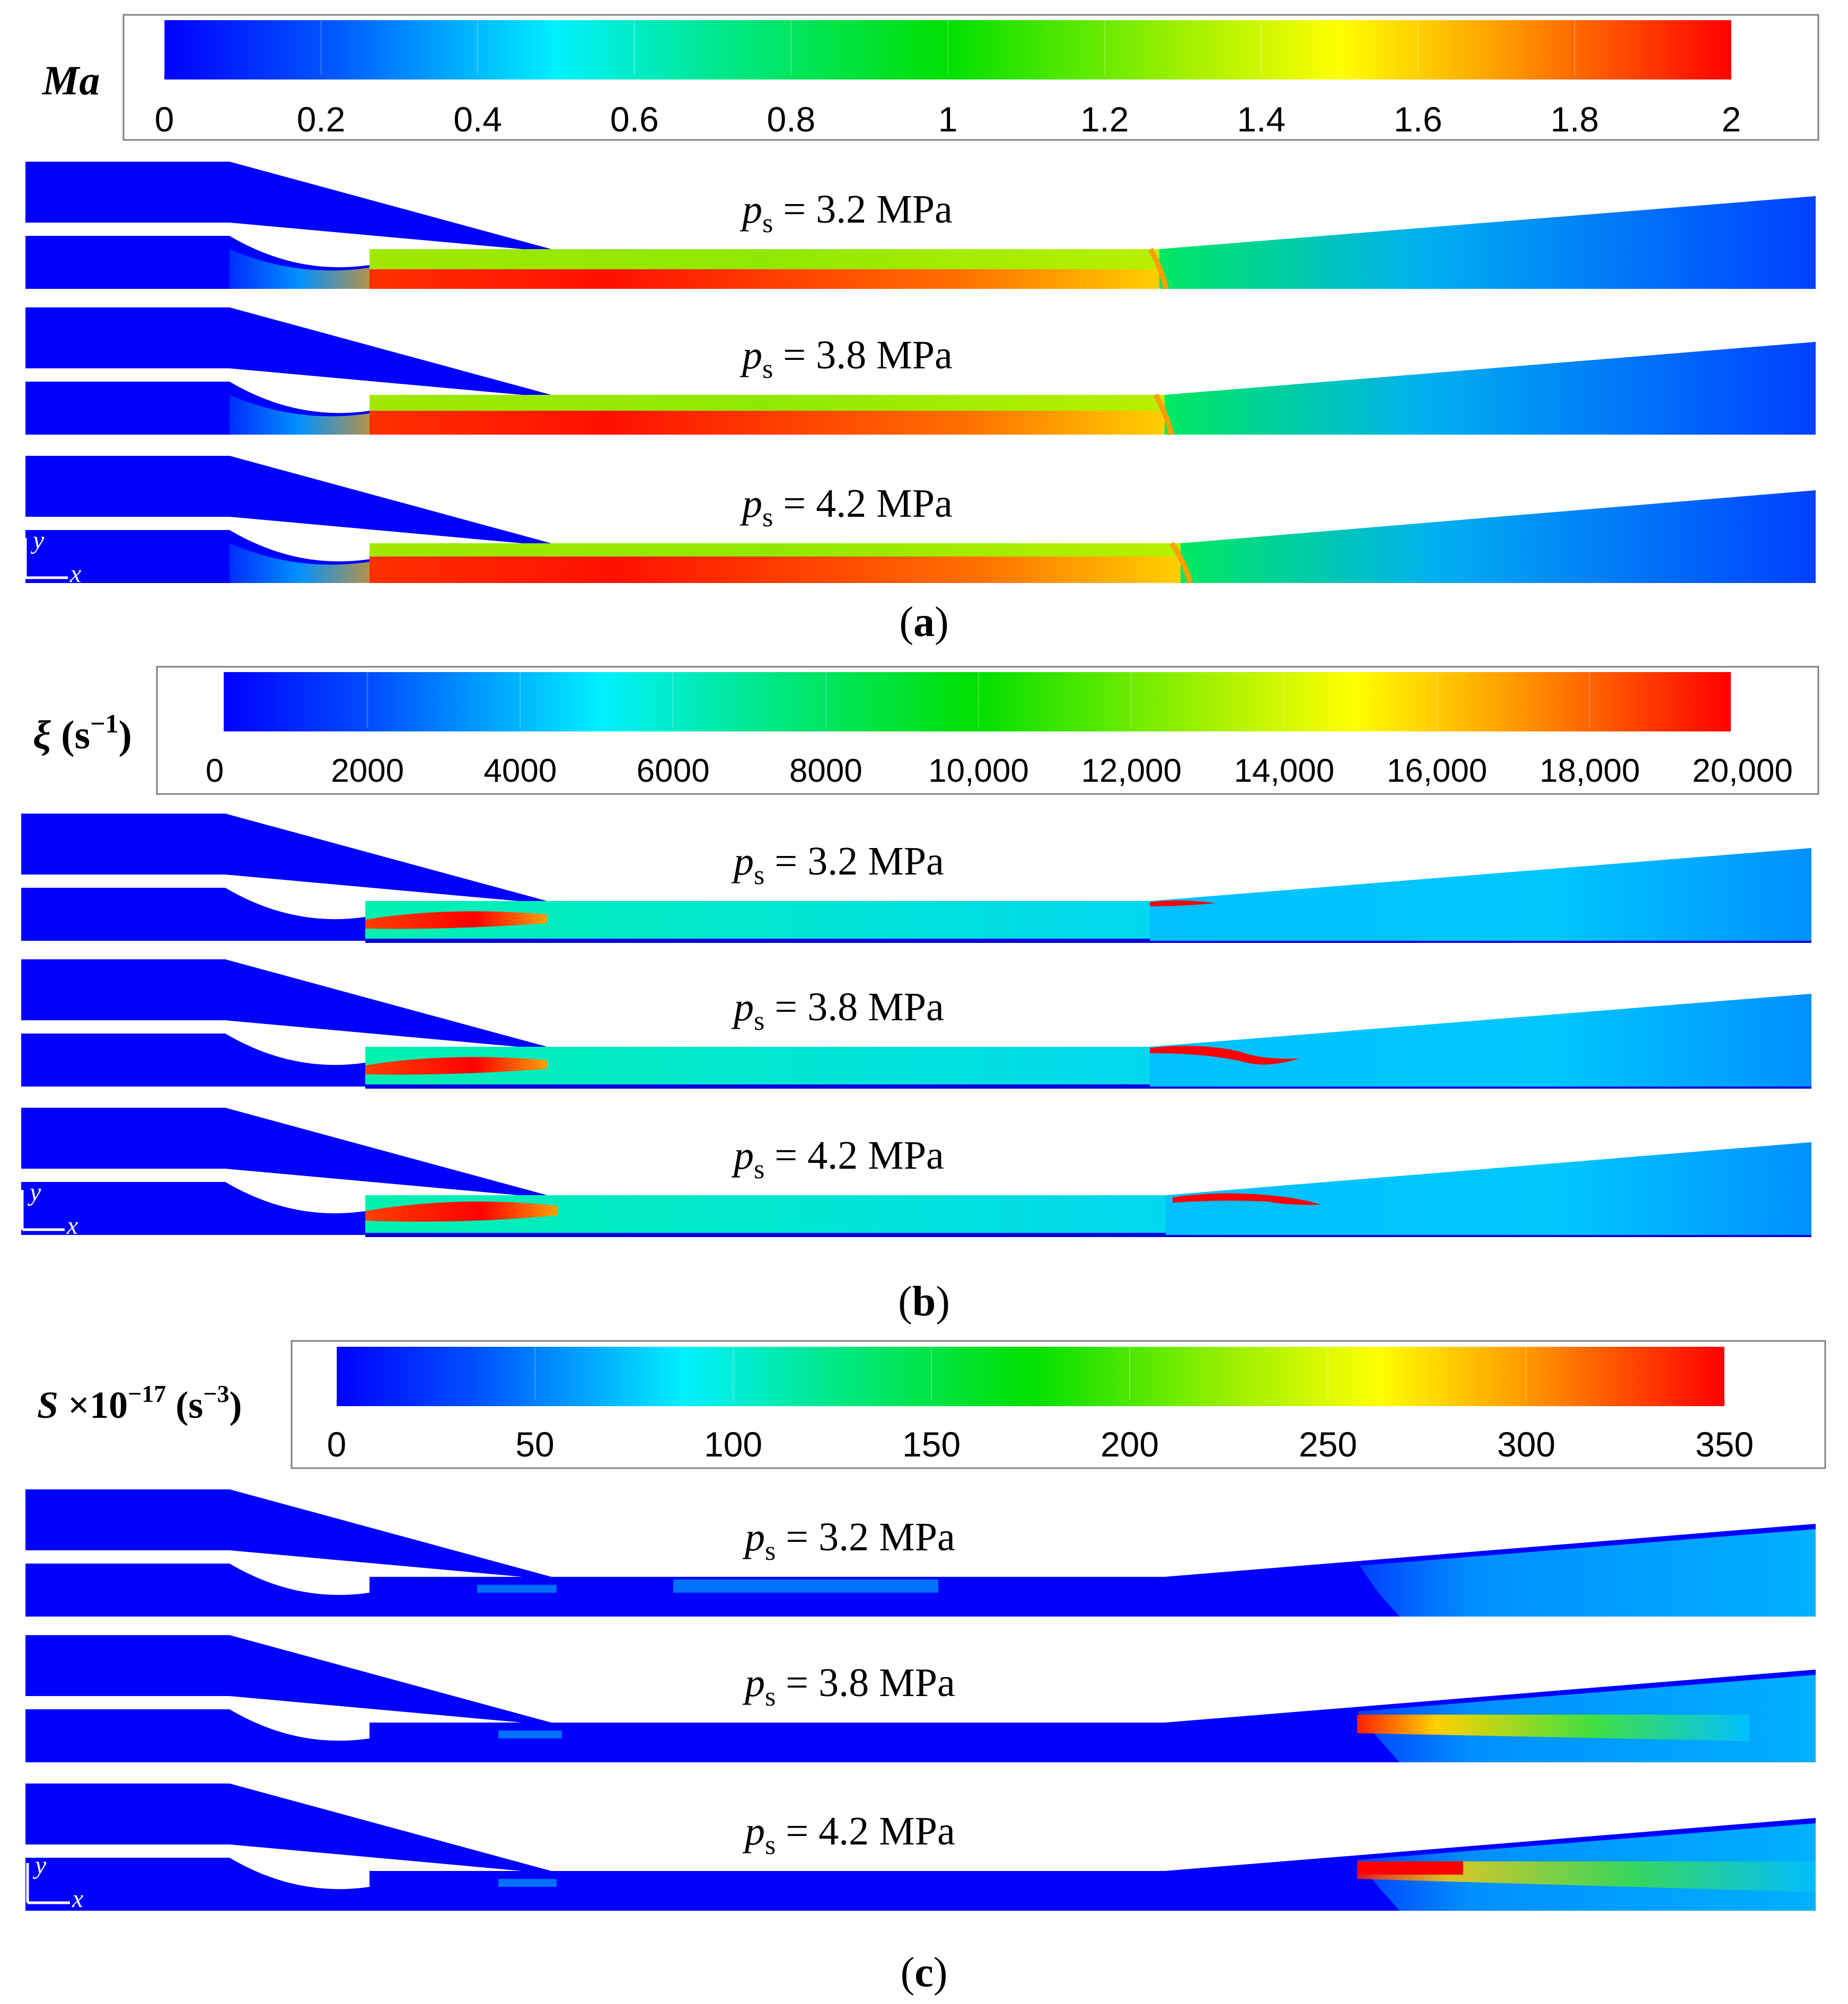 Image resolution: width=1848 pixels, height=2004 pixels. I want to click on colorbar-tick-label: 14,000, so click(1285, 771).